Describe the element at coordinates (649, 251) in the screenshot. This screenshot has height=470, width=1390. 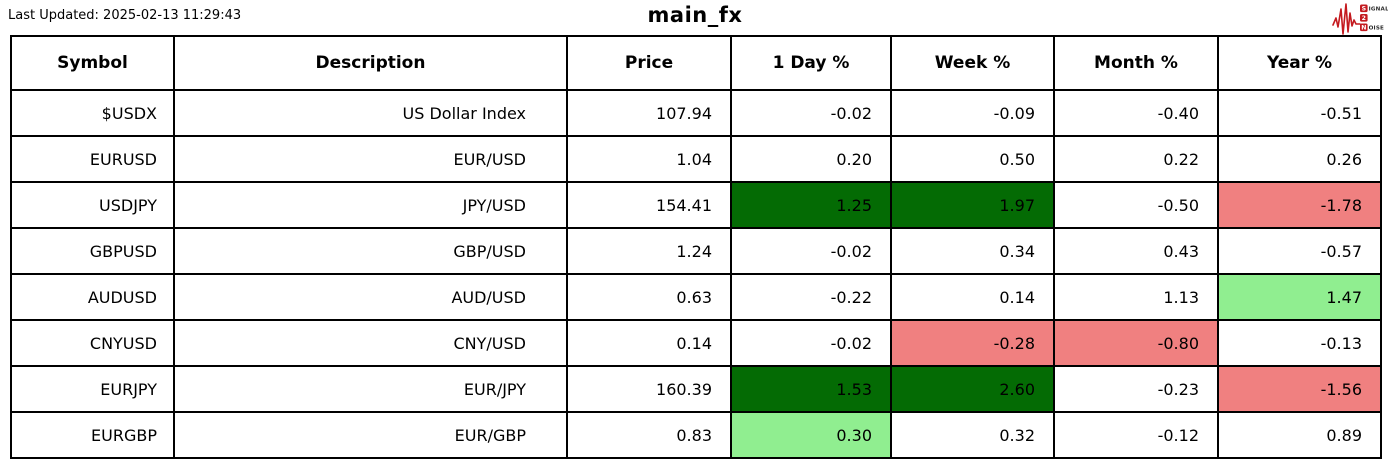
I see `cell-price: 1.24` at that location.